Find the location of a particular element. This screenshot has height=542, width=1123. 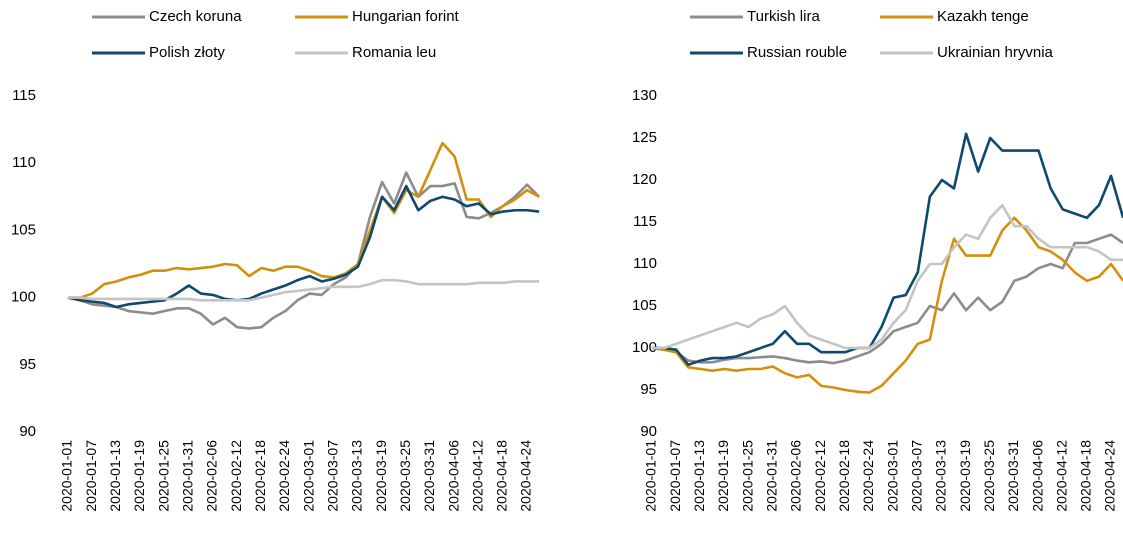

legend-label: Kazakh tenge is located at coordinates (983, 16).